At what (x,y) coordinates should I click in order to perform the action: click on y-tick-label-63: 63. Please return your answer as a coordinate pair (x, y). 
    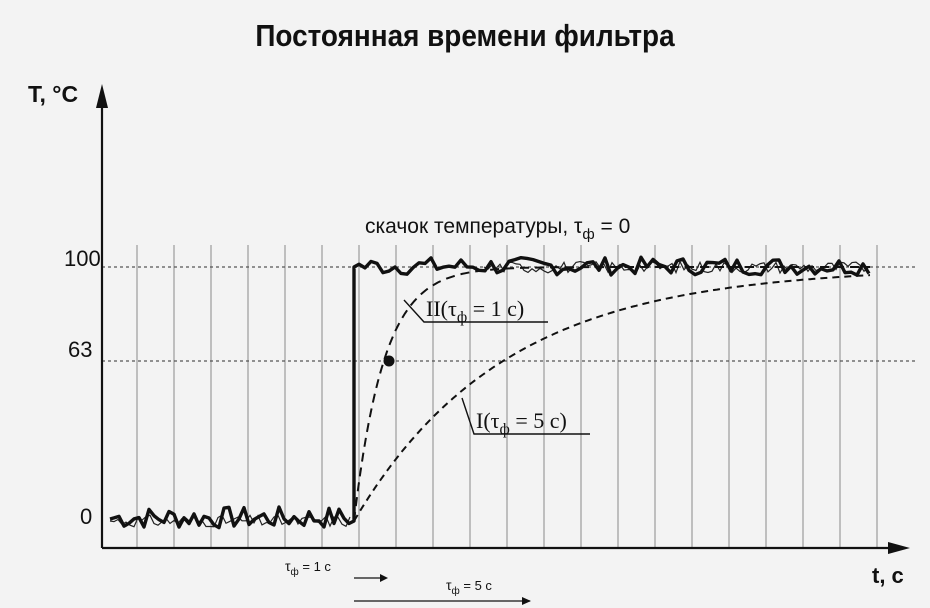
    Looking at the image, I should click on (80, 349).